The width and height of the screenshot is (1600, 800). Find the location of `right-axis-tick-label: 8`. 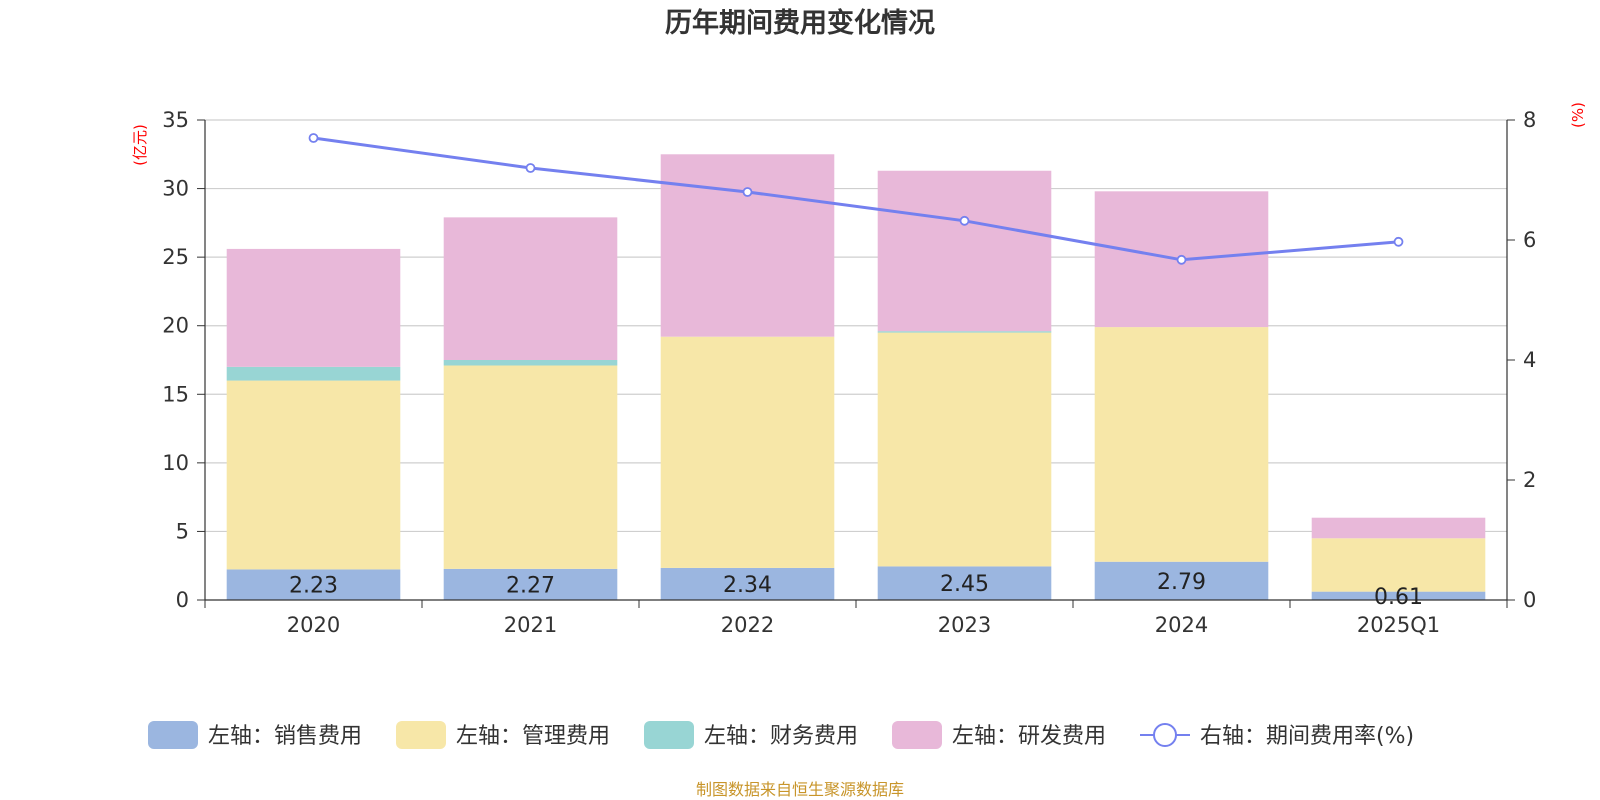

right-axis-tick-label: 8 is located at coordinates (1529, 120).